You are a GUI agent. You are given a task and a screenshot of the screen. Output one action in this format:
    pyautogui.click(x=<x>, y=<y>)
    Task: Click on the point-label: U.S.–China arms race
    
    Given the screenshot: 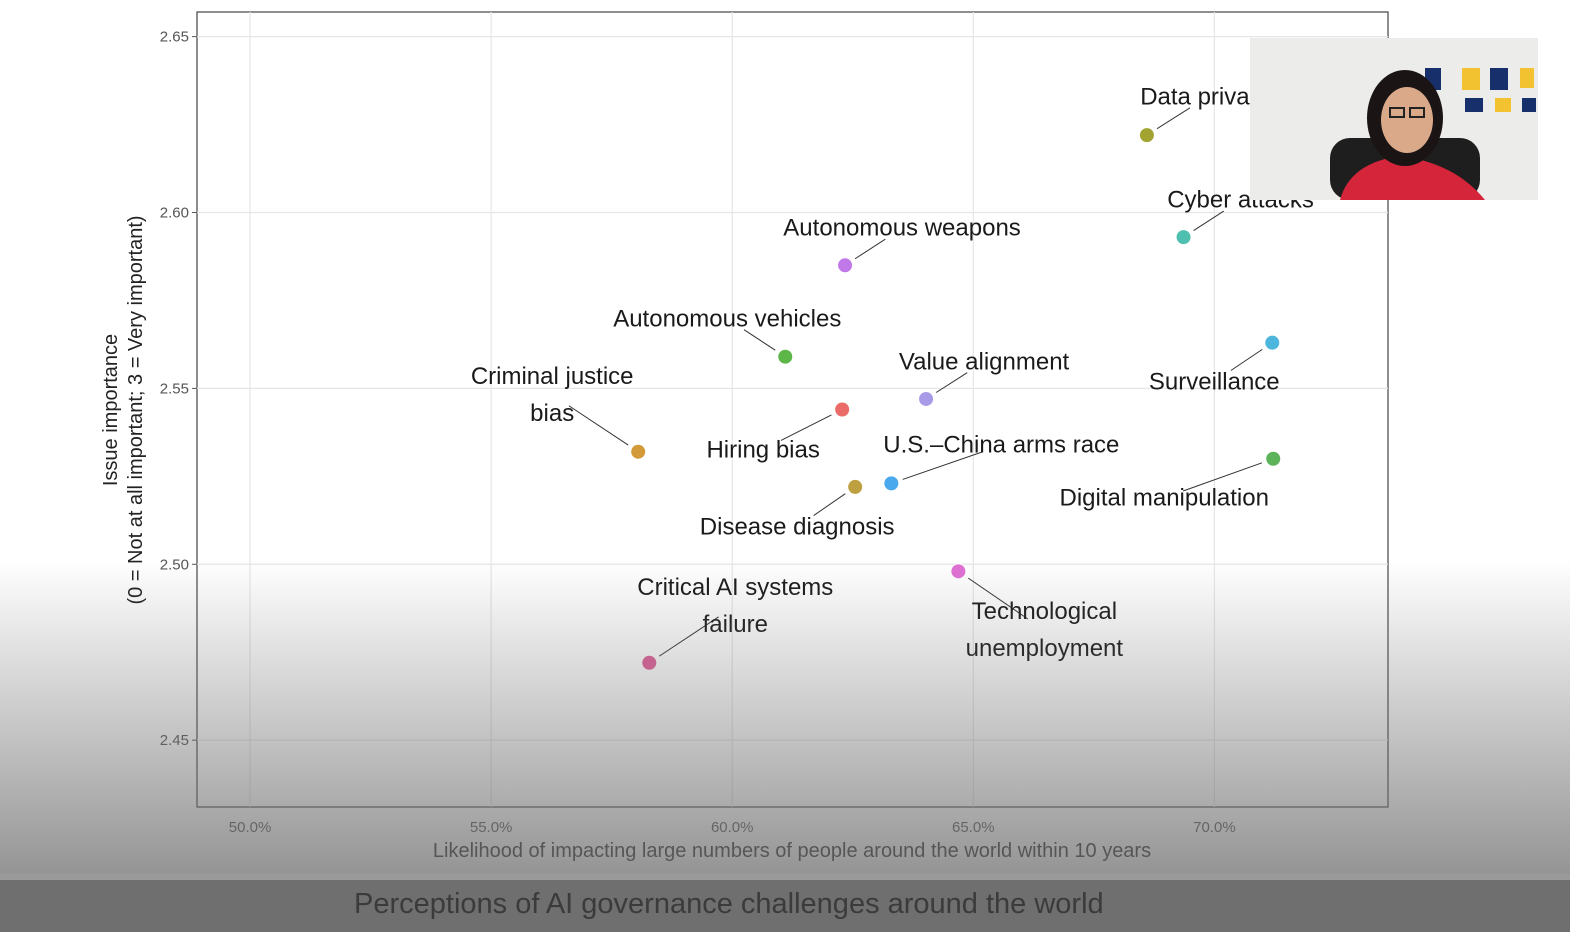 What is the action you would take?
    pyautogui.click(x=1001, y=445)
    